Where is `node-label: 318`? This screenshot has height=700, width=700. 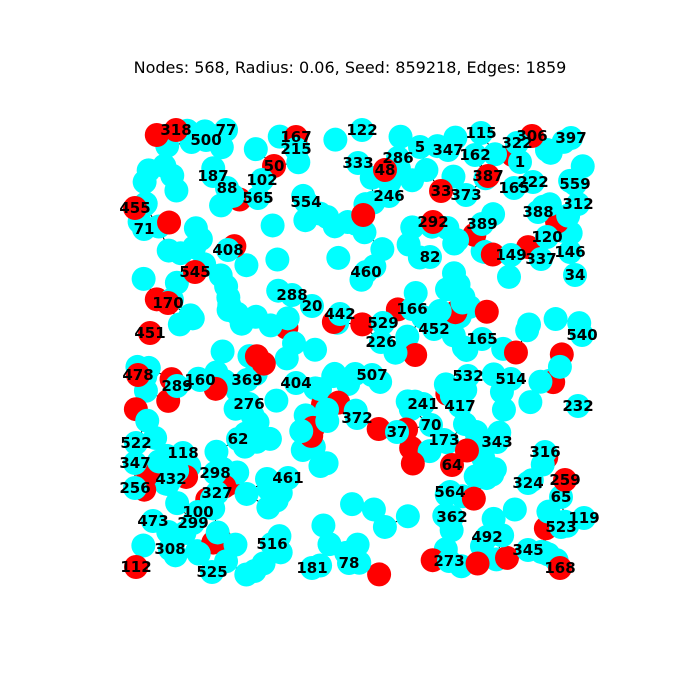
node-label: 318 is located at coordinates (175, 130).